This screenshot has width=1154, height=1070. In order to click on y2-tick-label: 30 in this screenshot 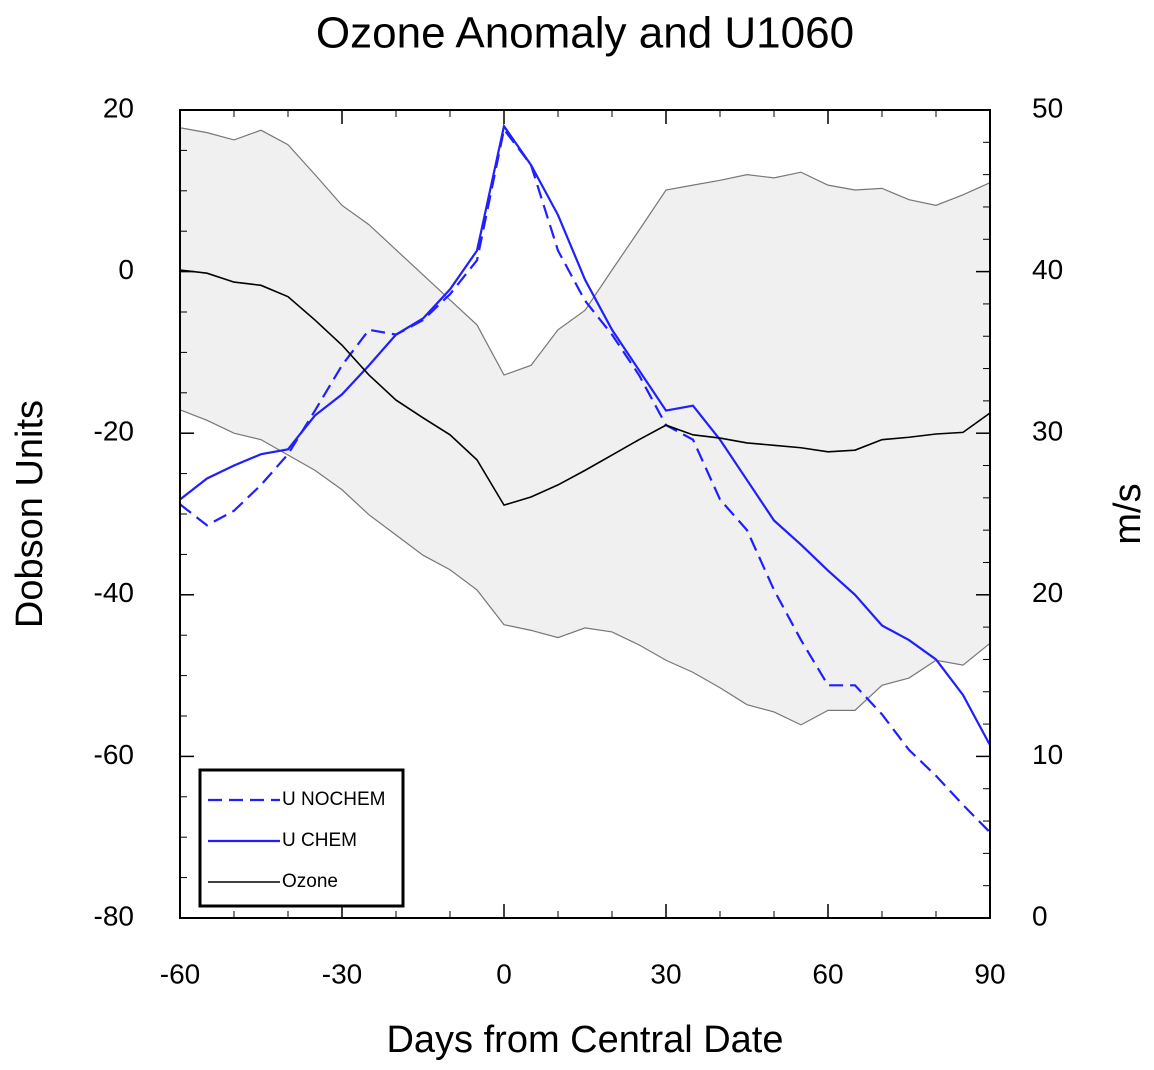, I will do `click(1047, 431)`.